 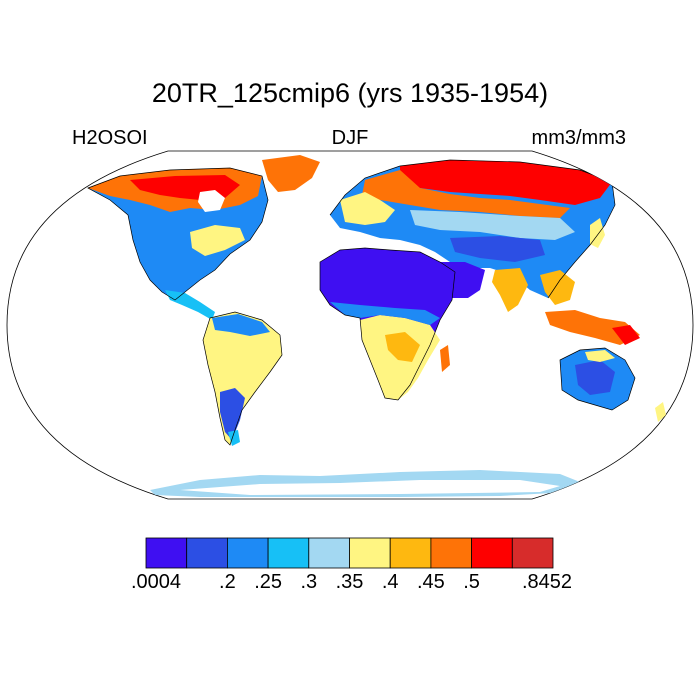 I want to click on central-asia-lightblue, so click(x=492, y=225).